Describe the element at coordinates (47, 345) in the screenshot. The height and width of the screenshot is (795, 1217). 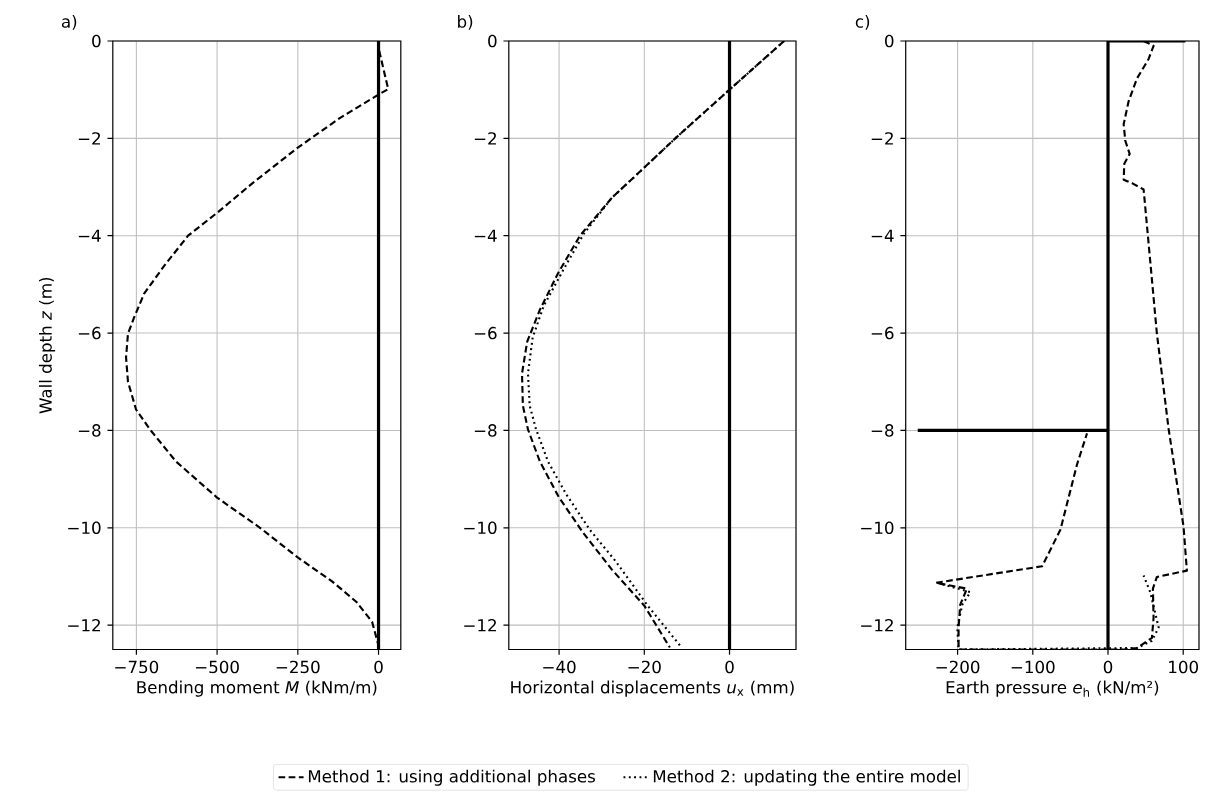
I see `y-axis-title: Wall depth z (m)` at that location.